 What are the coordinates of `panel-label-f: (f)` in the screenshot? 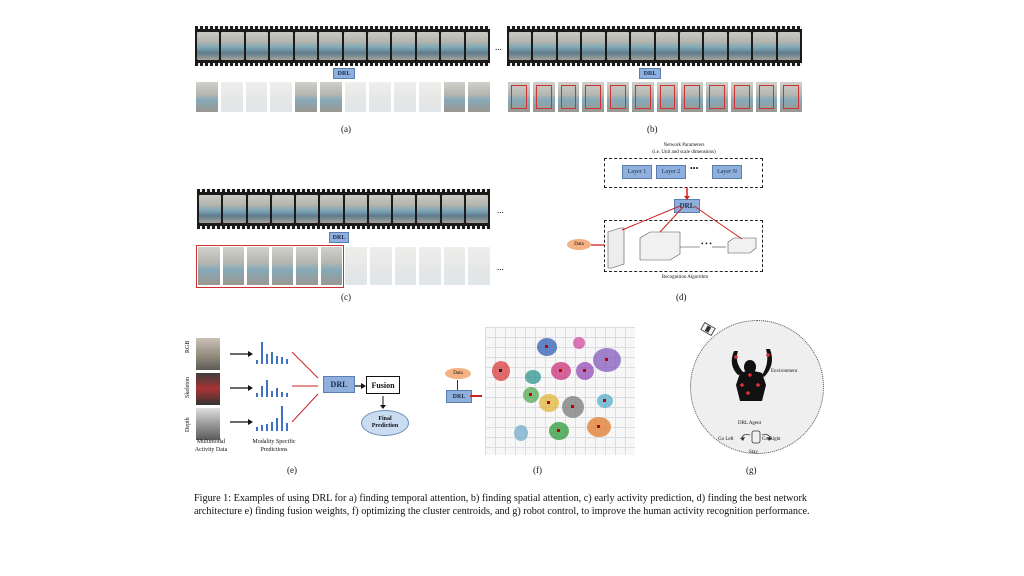 It's located at (537, 470).